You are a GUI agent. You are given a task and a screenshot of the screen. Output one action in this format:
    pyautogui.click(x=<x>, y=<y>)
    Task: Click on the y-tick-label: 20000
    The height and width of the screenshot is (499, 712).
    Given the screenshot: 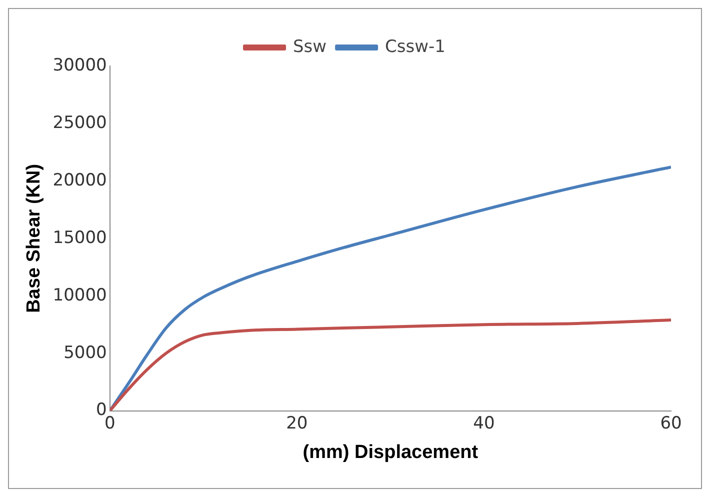 What is the action you would take?
    pyautogui.click(x=79, y=180)
    